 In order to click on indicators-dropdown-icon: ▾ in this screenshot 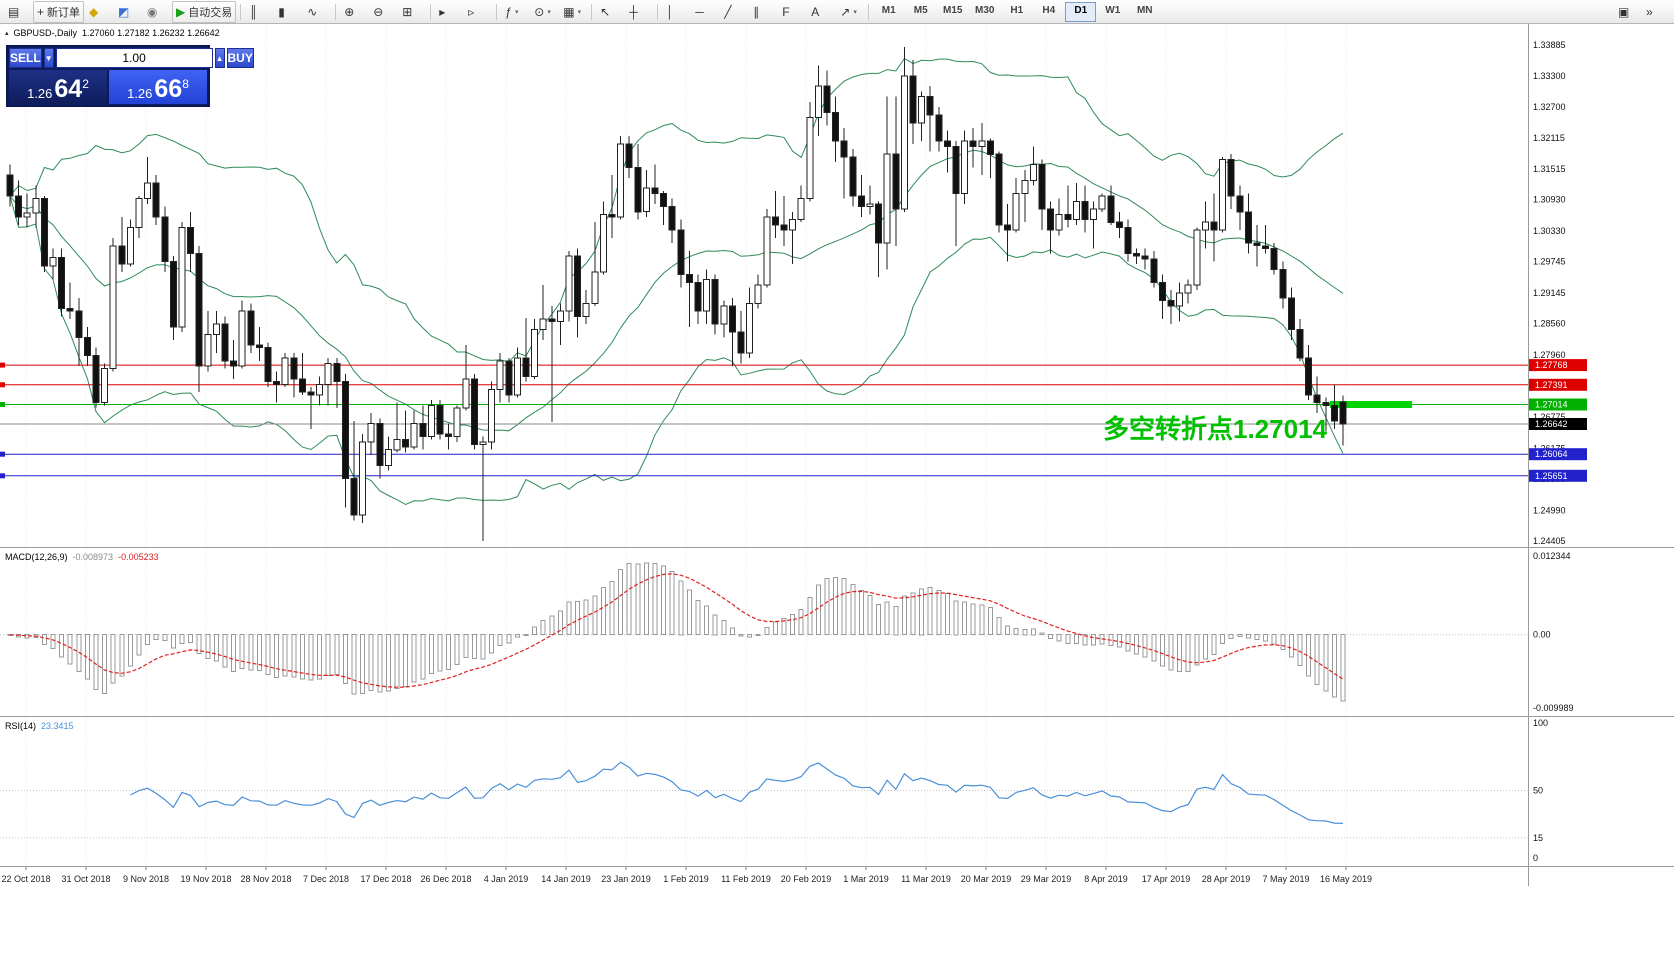, I will do `click(516, 12)`.